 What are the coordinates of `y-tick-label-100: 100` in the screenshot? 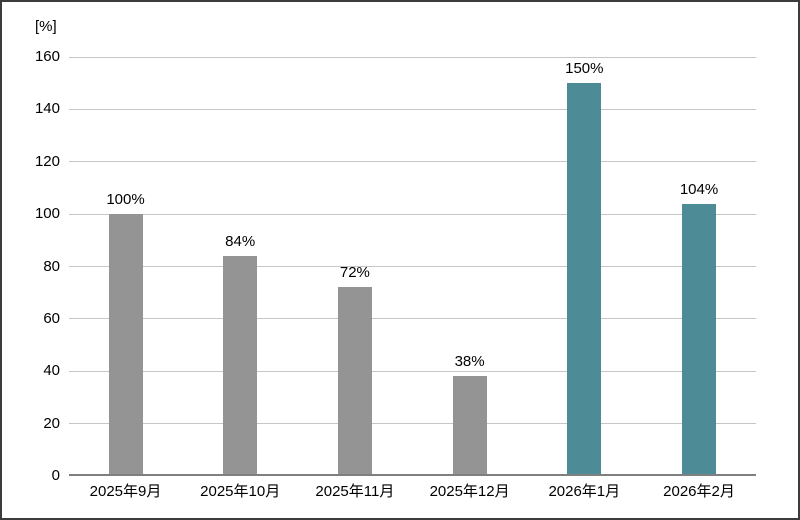 It's located at (47, 214).